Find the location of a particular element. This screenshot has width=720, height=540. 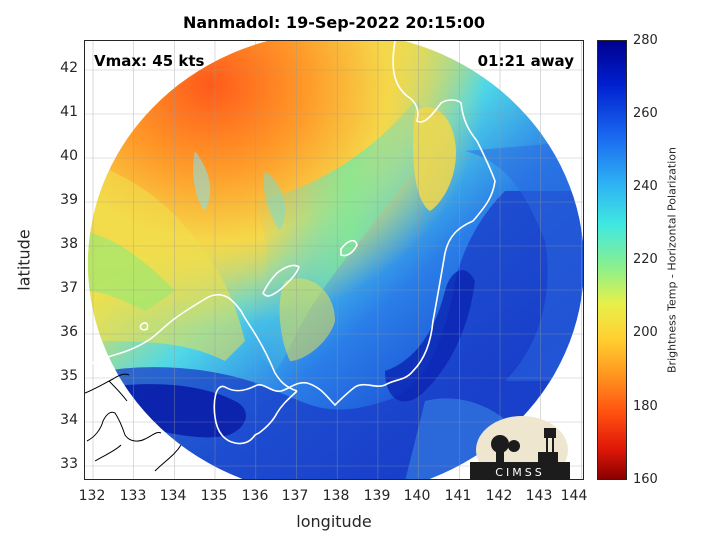

logo-text: CIMSS is located at coordinates (519, 472).